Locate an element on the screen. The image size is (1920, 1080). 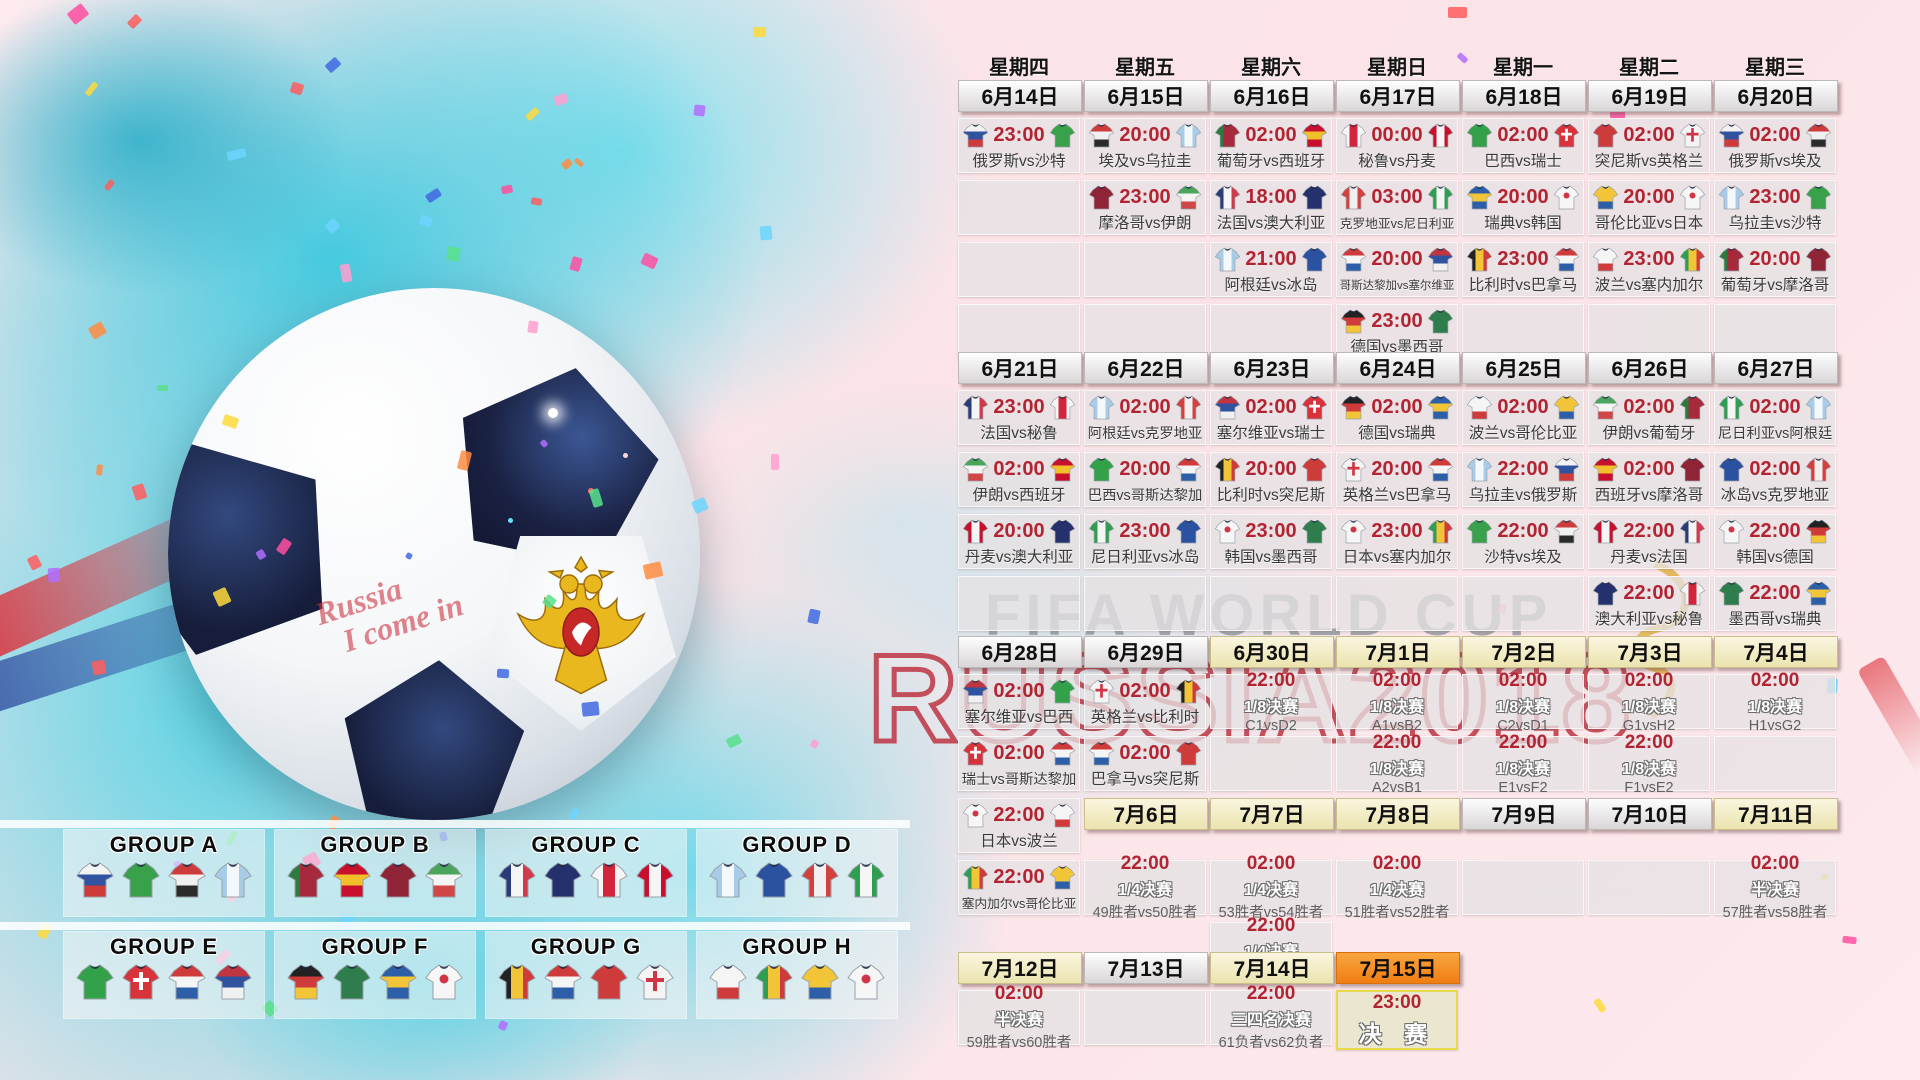
match-cell: 22:00 沙特vs埃及 is located at coordinates (1523, 541).